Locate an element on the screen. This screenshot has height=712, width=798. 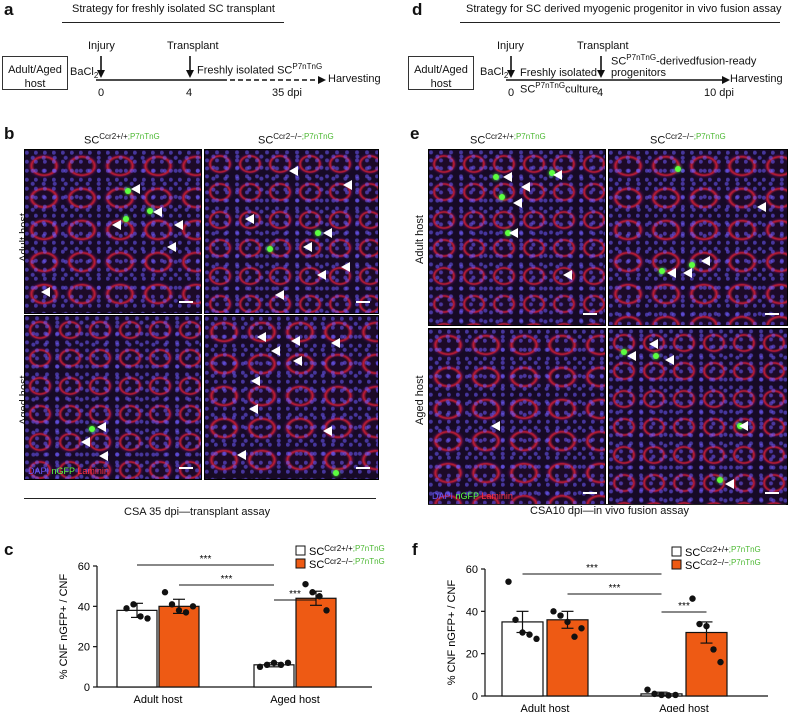
isolated-label: Freshly isolated SCP7nTnG is located at coordinates (259, 69).